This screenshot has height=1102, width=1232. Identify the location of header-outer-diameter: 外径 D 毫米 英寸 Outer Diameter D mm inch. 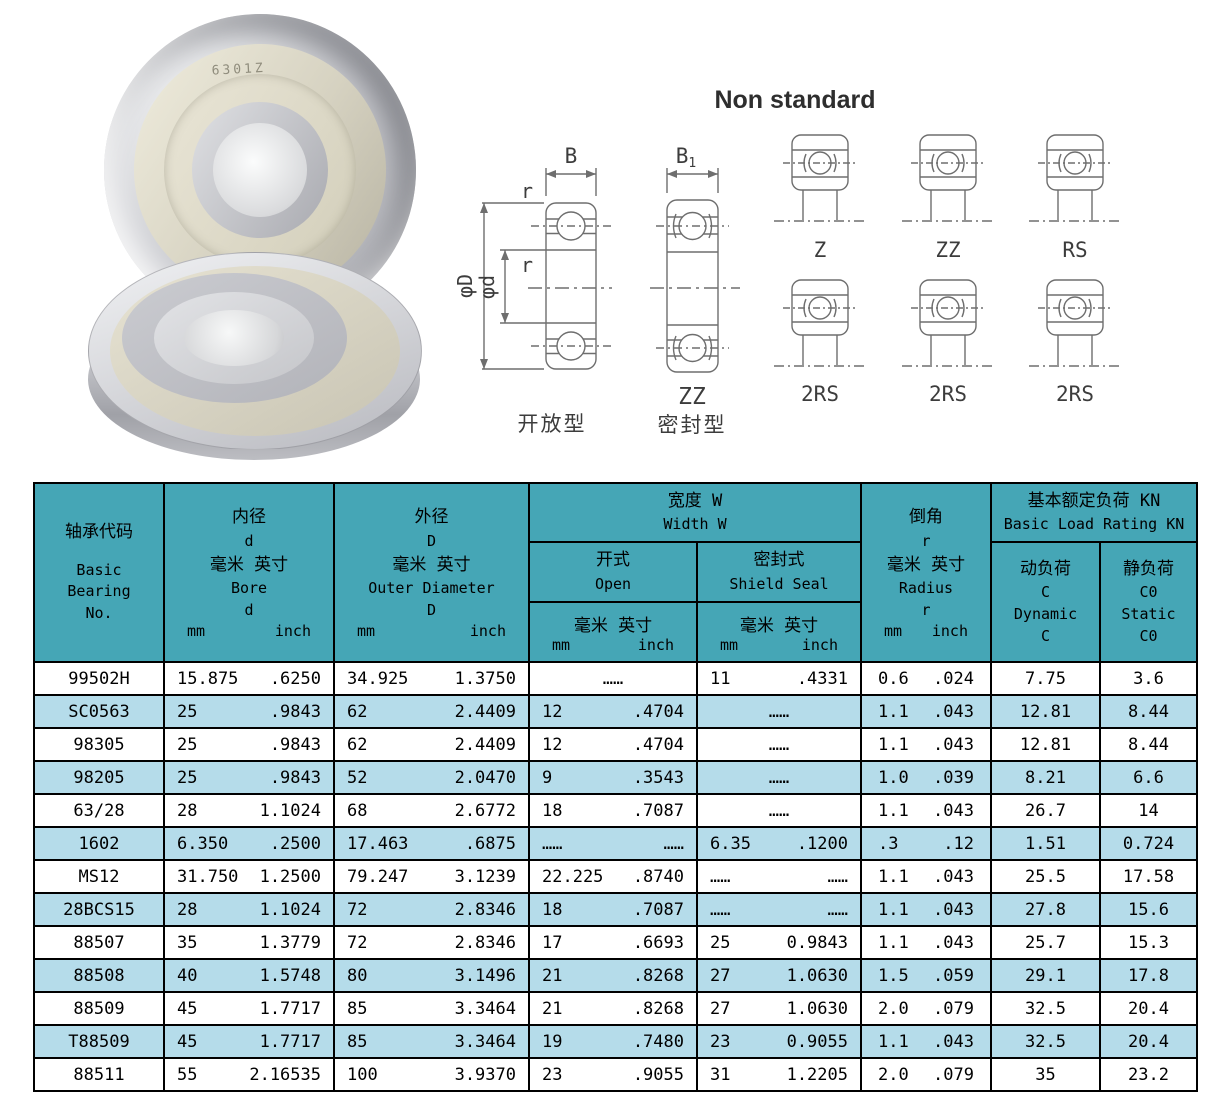
(431, 572).